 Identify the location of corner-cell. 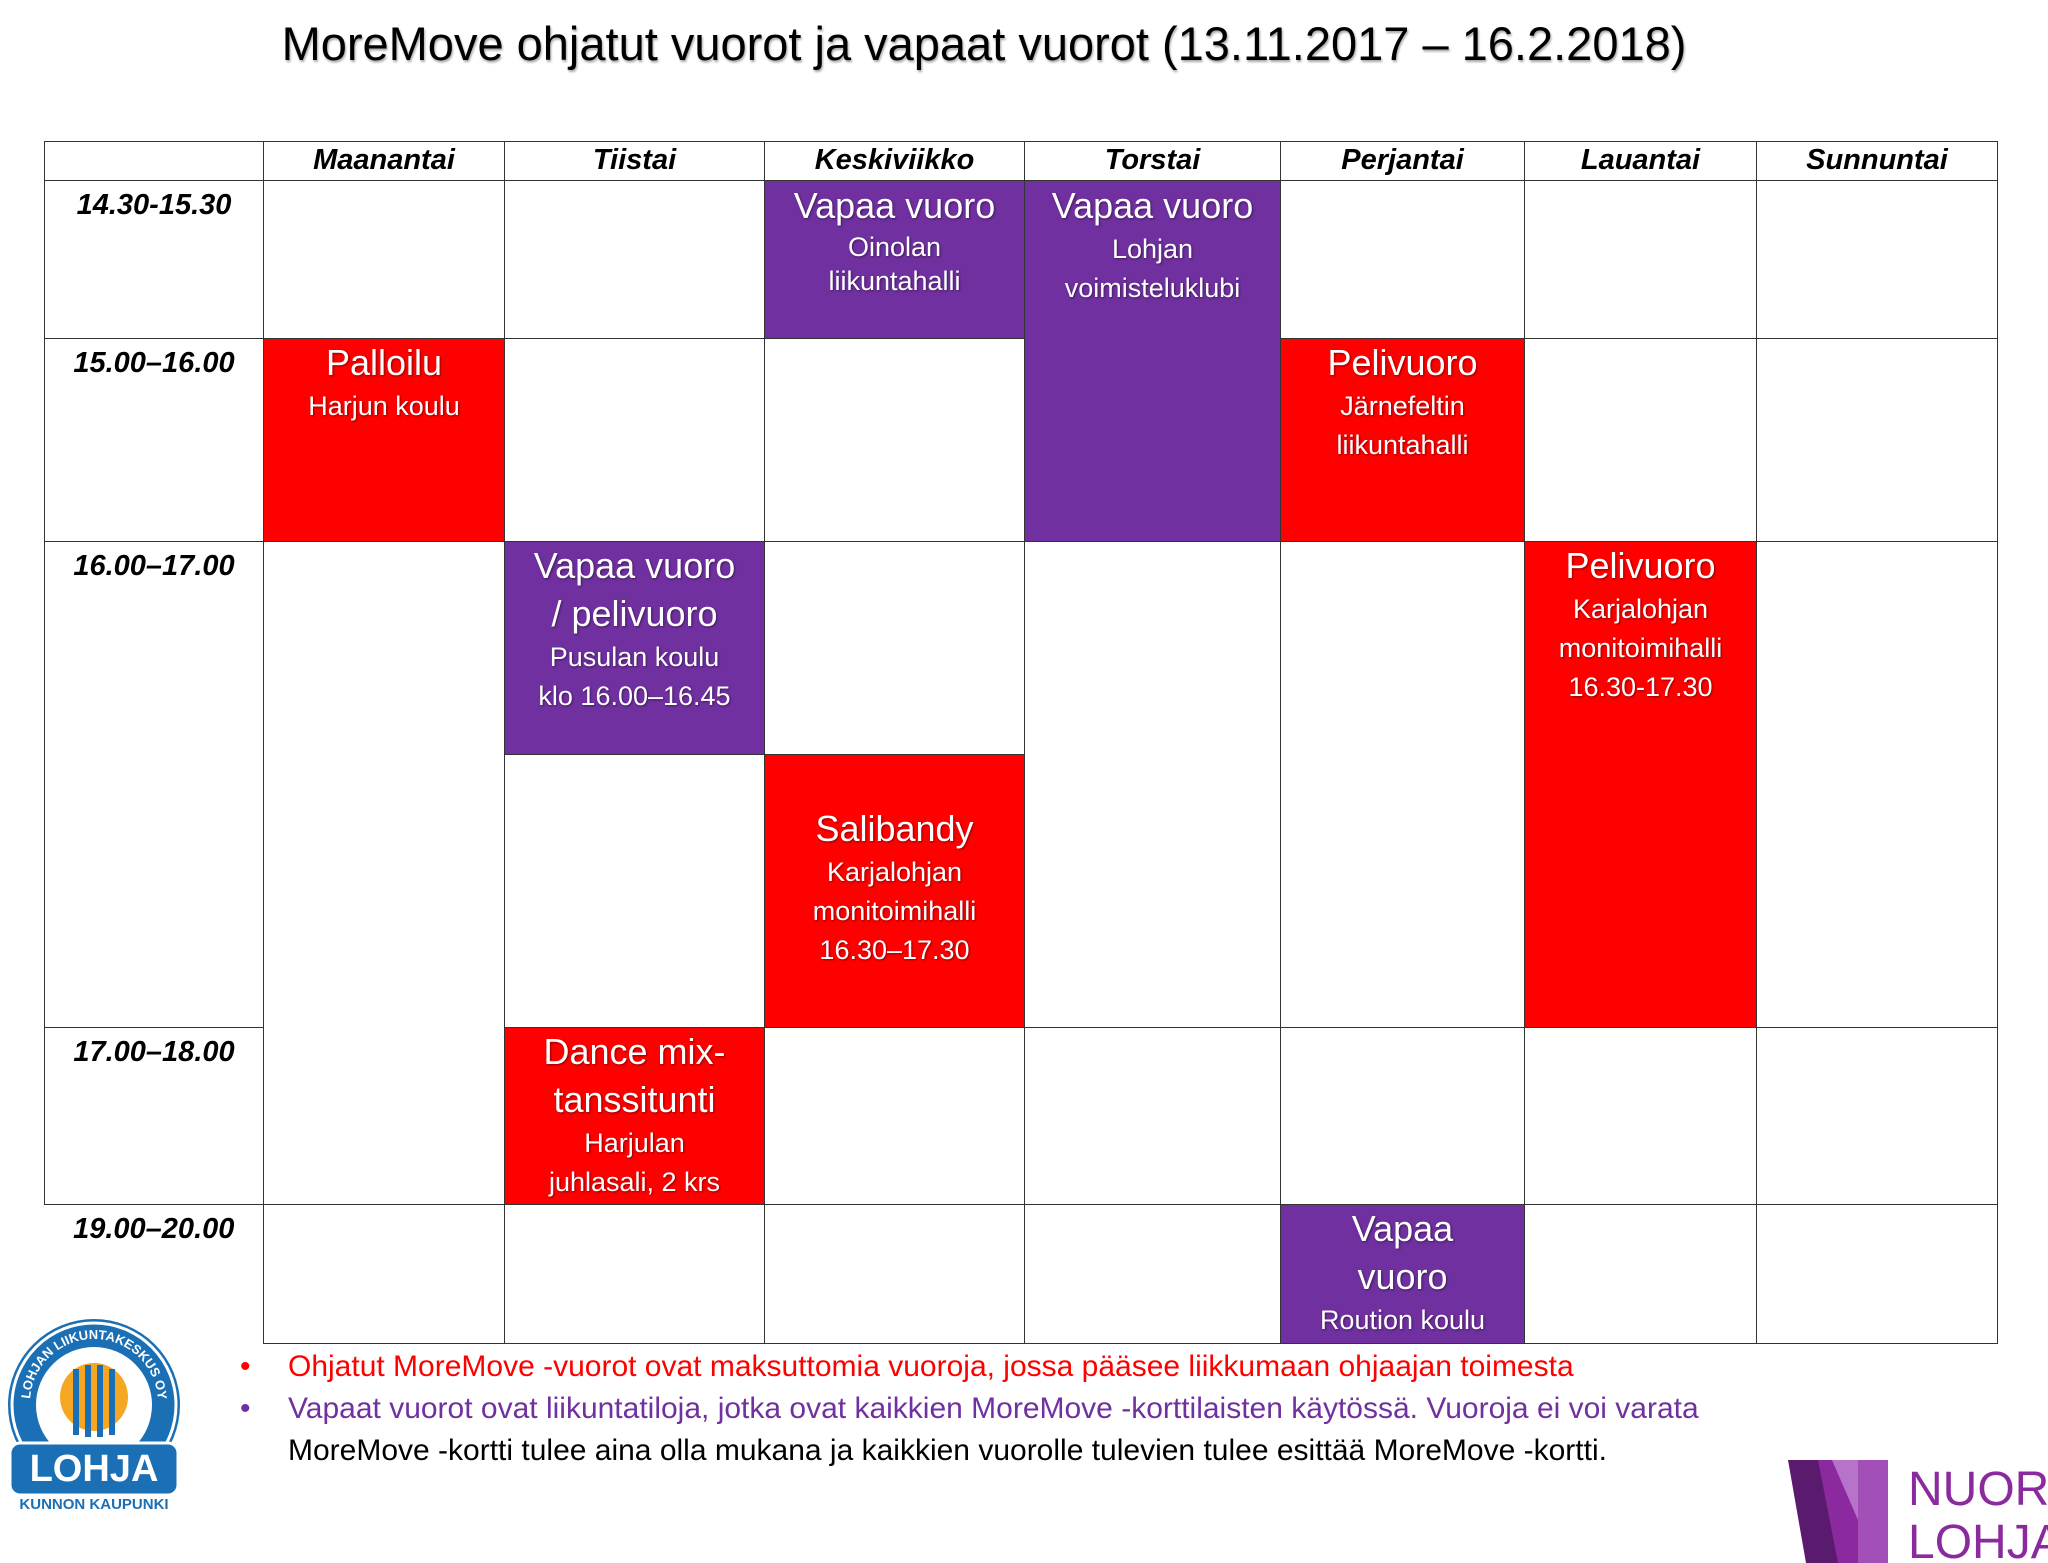
(154, 161).